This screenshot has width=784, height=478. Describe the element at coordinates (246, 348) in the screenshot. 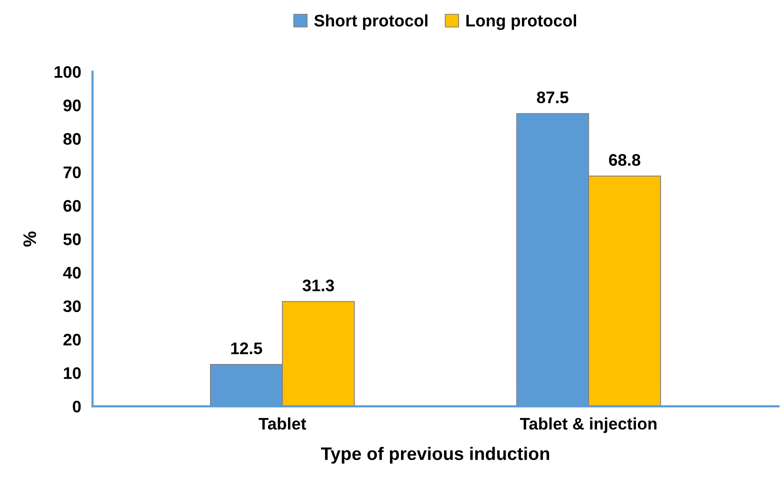

I see `data-label: 12.5` at that location.